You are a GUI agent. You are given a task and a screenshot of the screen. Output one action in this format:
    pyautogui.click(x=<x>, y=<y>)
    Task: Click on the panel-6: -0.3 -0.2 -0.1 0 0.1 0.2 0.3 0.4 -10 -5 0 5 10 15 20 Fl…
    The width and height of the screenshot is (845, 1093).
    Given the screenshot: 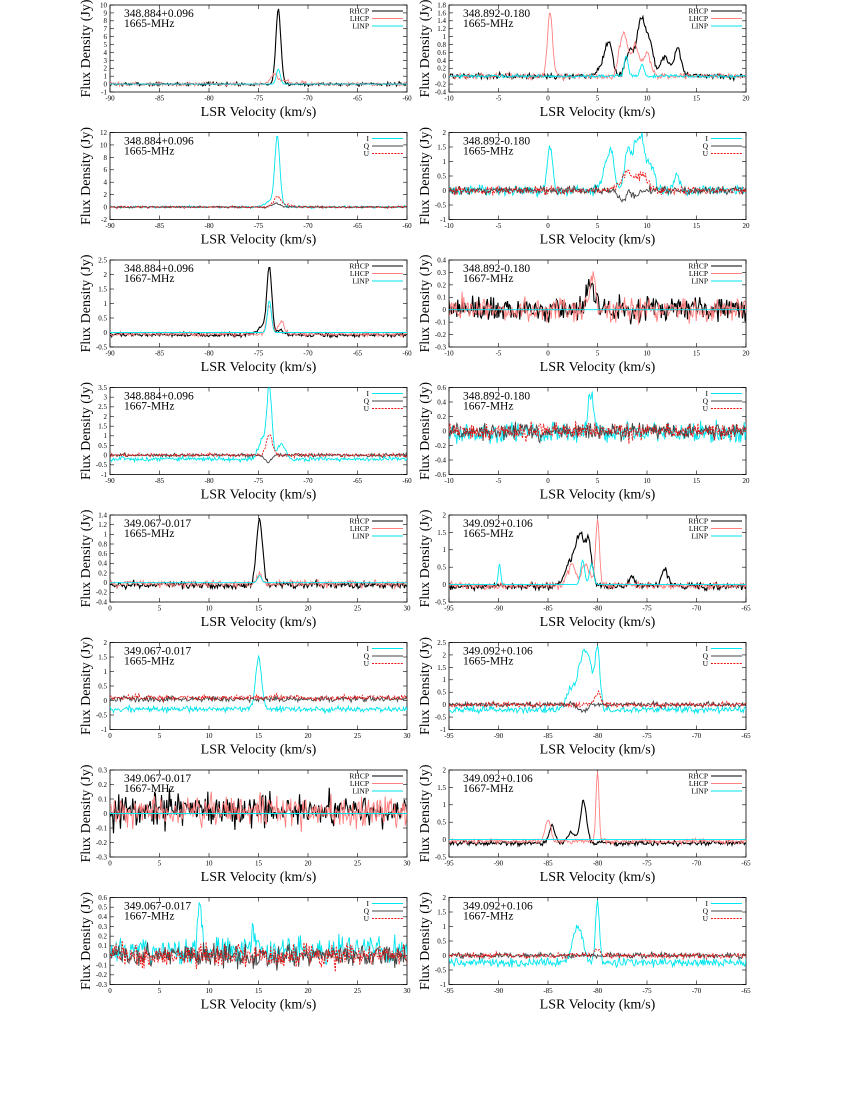 What is the action you would take?
    pyautogui.click(x=584, y=314)
    